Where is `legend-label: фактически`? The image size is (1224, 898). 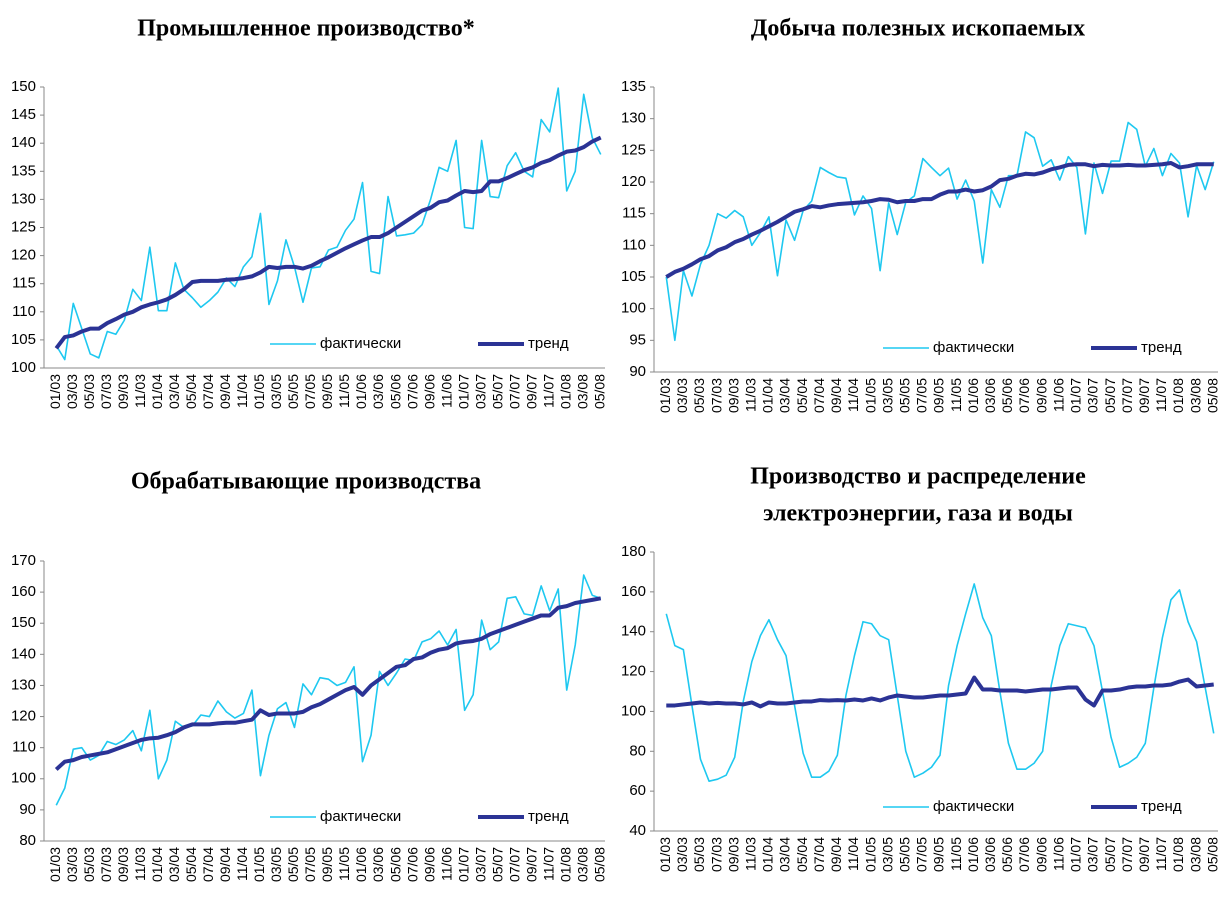 legend-label: фактически is located at coordinates (360, 343).